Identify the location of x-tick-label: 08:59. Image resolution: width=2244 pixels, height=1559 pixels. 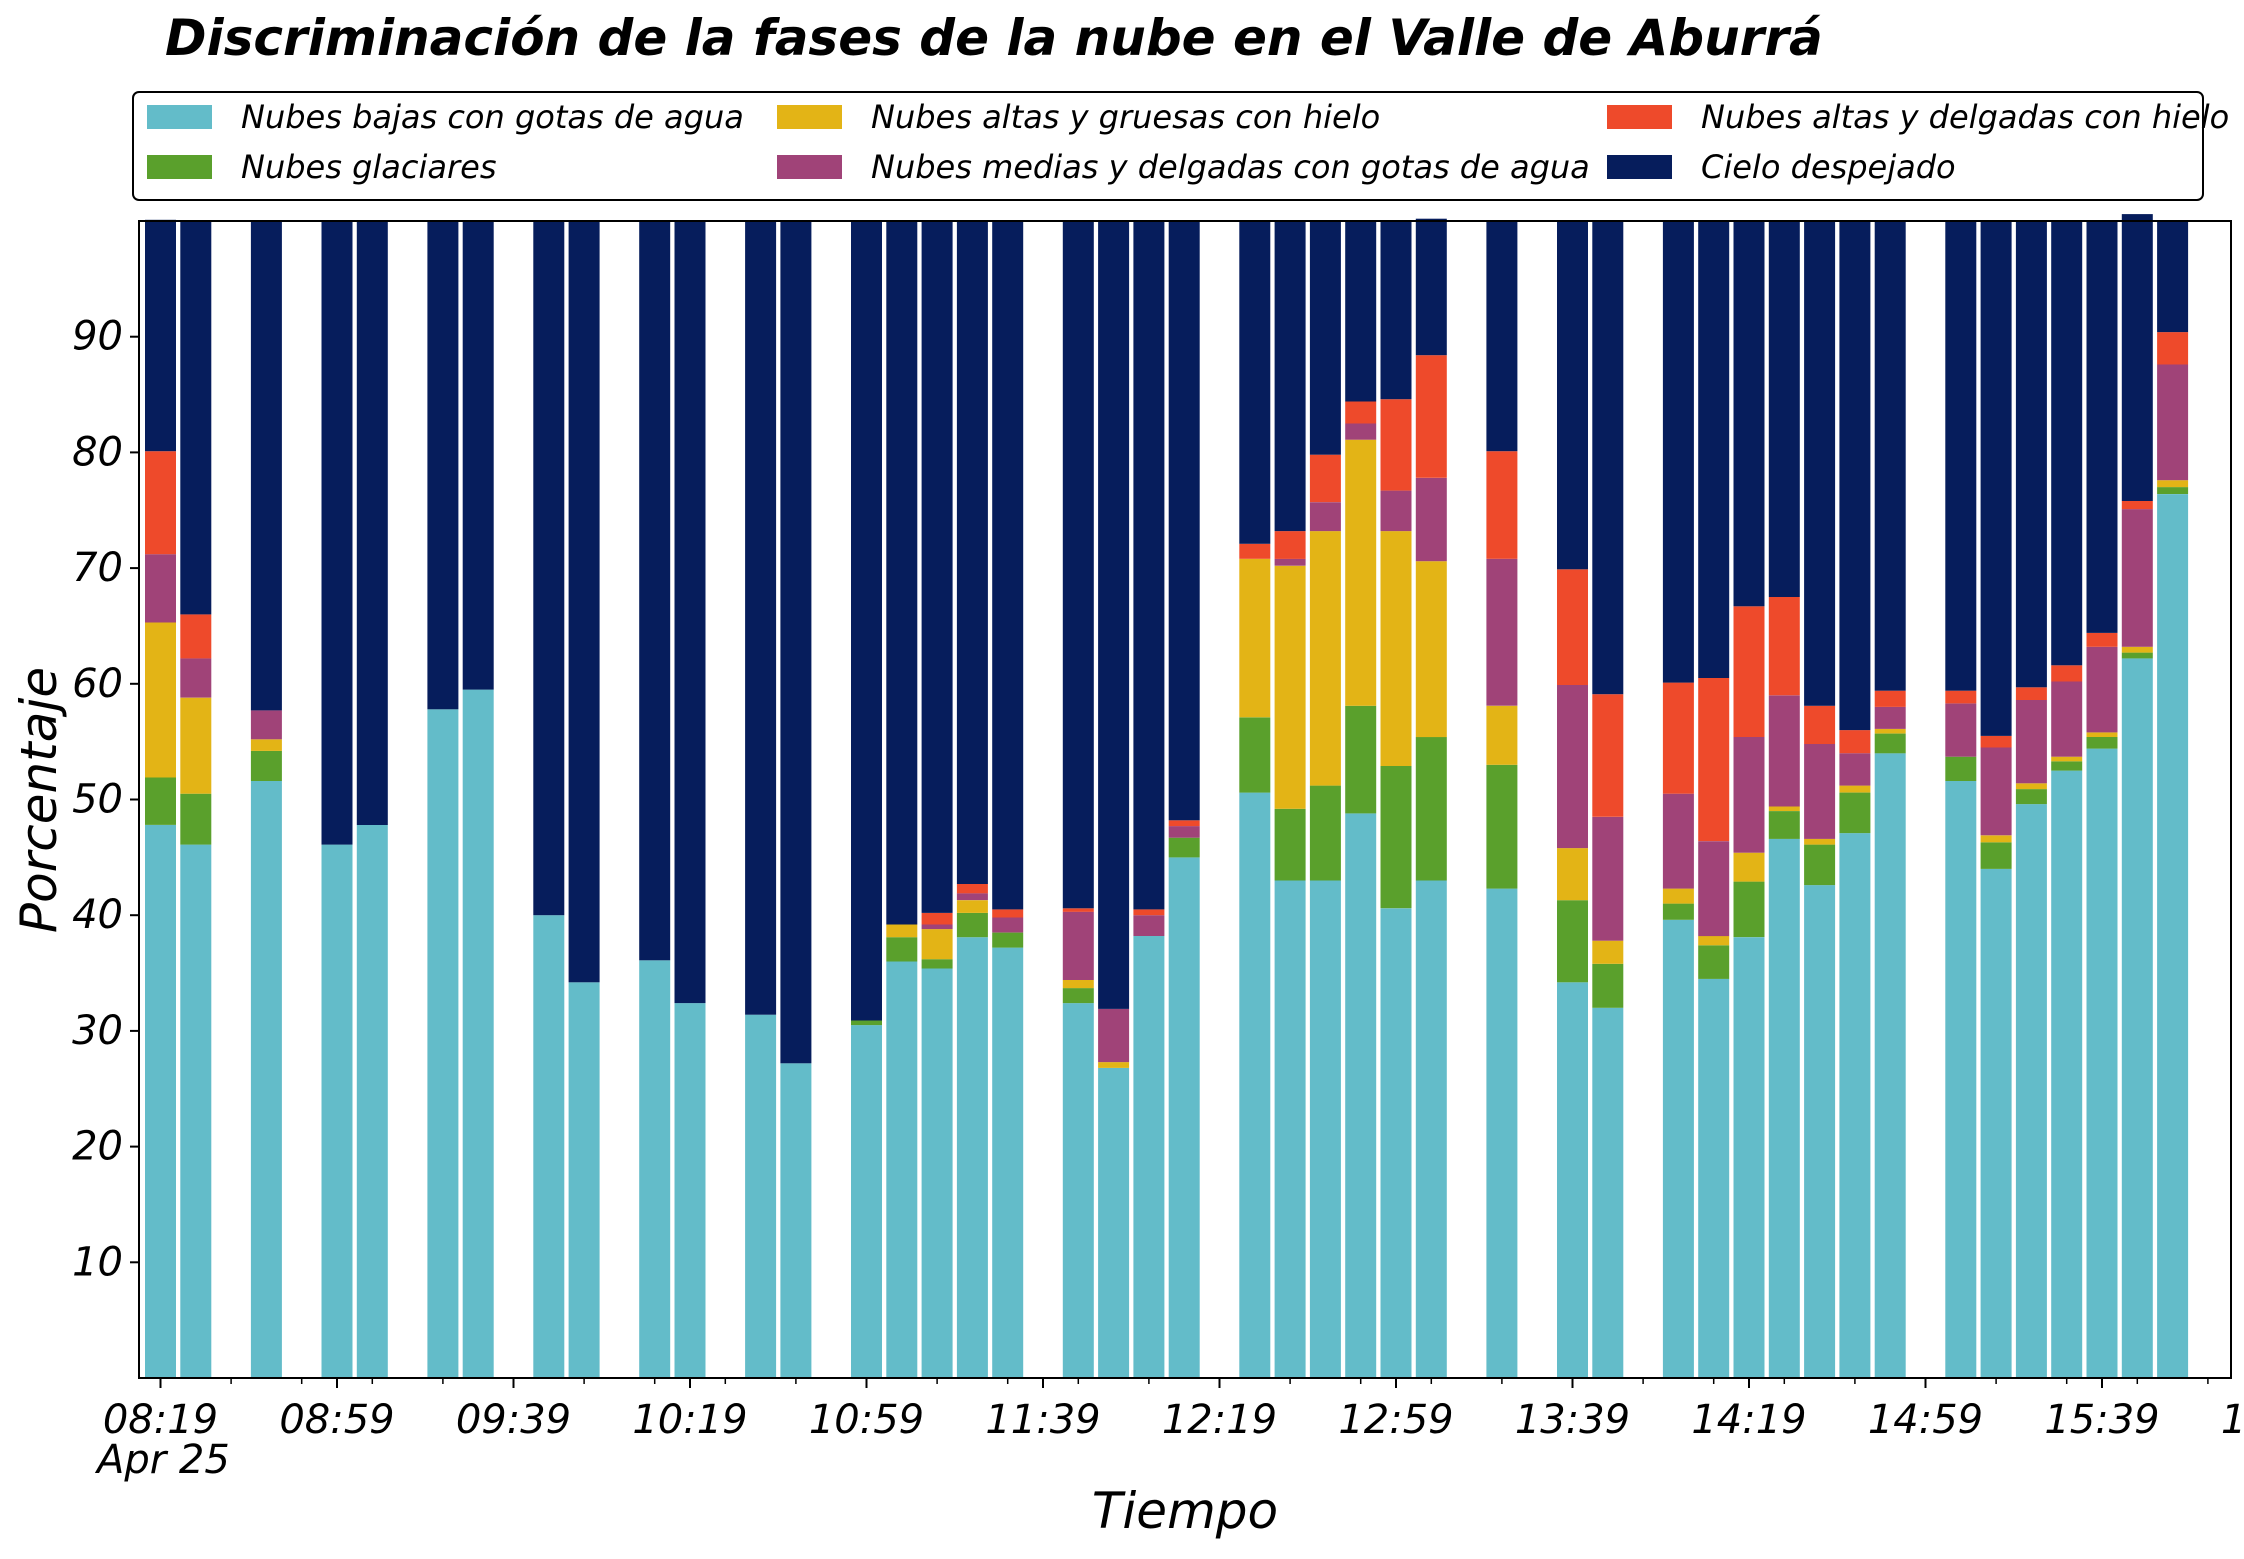
(336, 1420).